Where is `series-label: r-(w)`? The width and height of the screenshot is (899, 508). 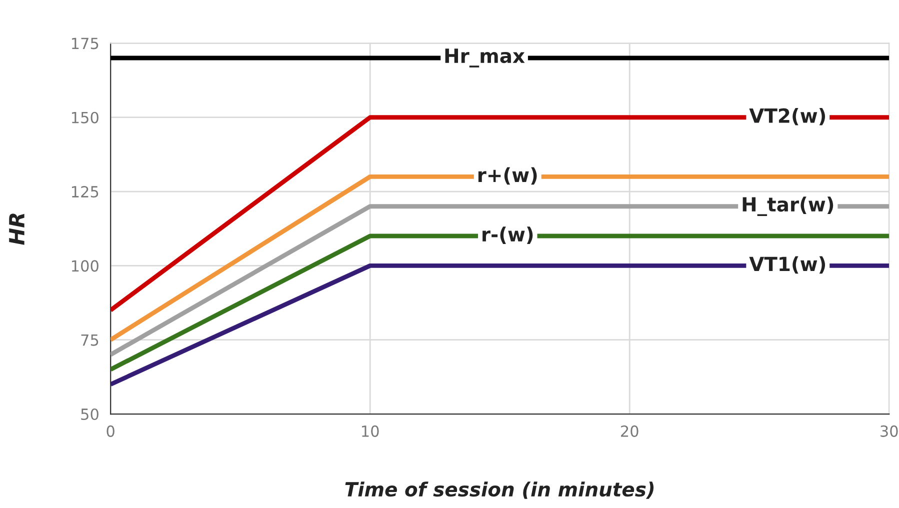 series-label: r-(w) is located at coordinates (507, 235).